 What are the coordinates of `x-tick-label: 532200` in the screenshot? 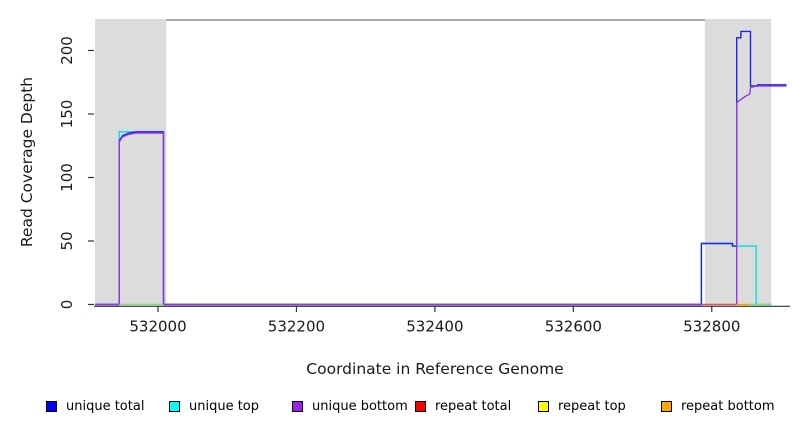 It's located at (296, 327).